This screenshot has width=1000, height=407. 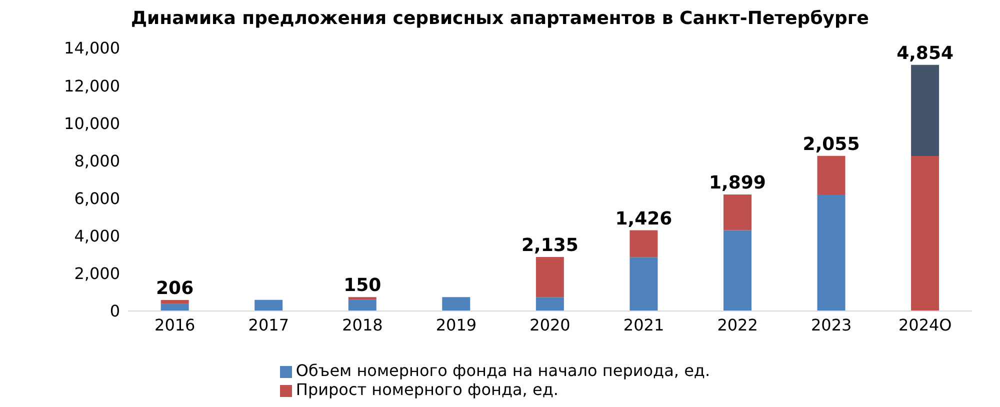 I want to click on x-tick-label: 2018, so click(x=362, y=324).